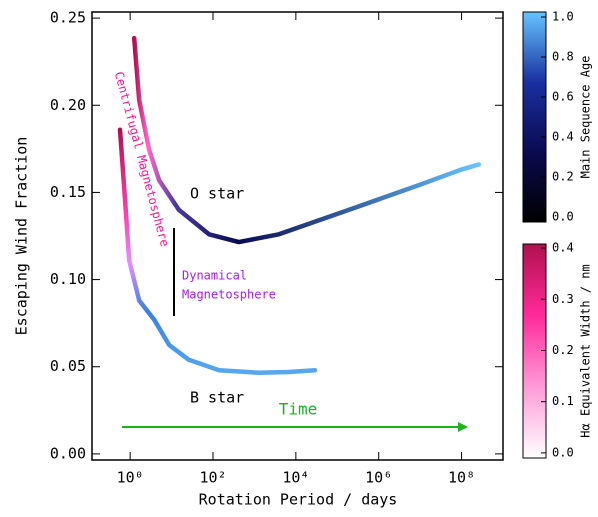  Describe the element at coordinates (563, 17) in the screenshot. I see `colorbar-tick-label: 1.0` at that location.